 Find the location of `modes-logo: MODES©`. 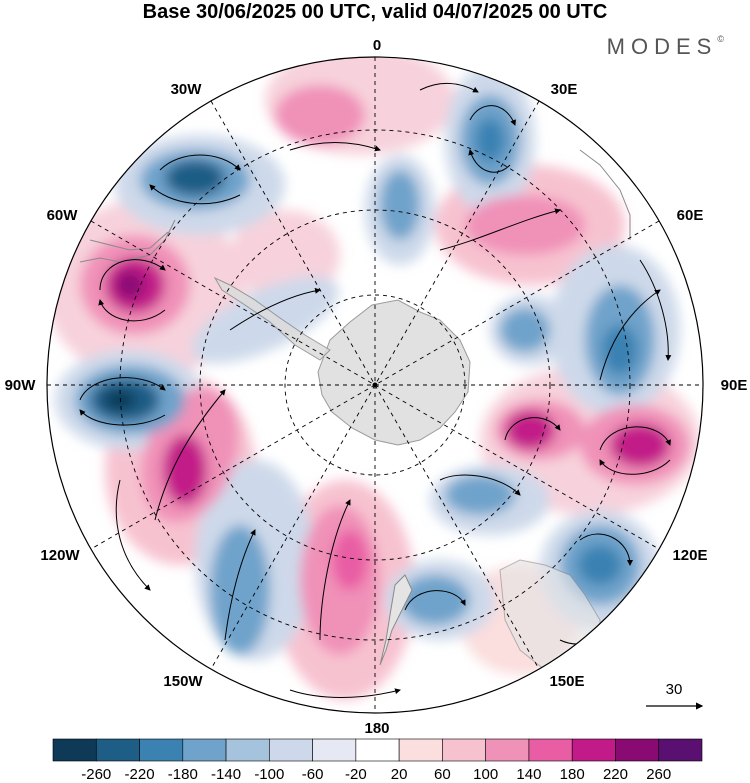

modes-logo: MODES© is located at coordinates (665, 47).